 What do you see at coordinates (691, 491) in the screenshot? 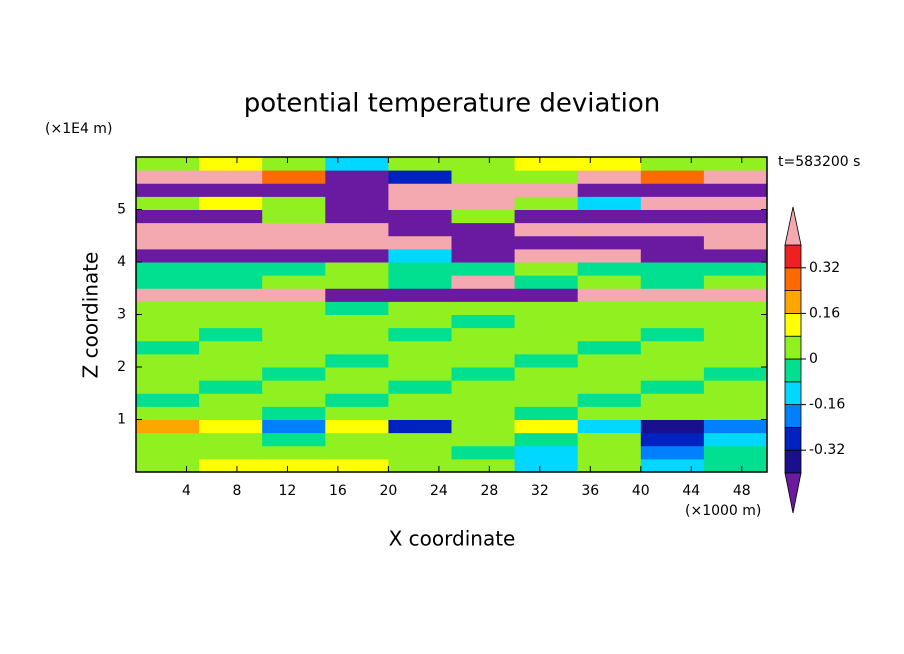
I see `x-tick-label: 44` at bounding box center [691, 491].